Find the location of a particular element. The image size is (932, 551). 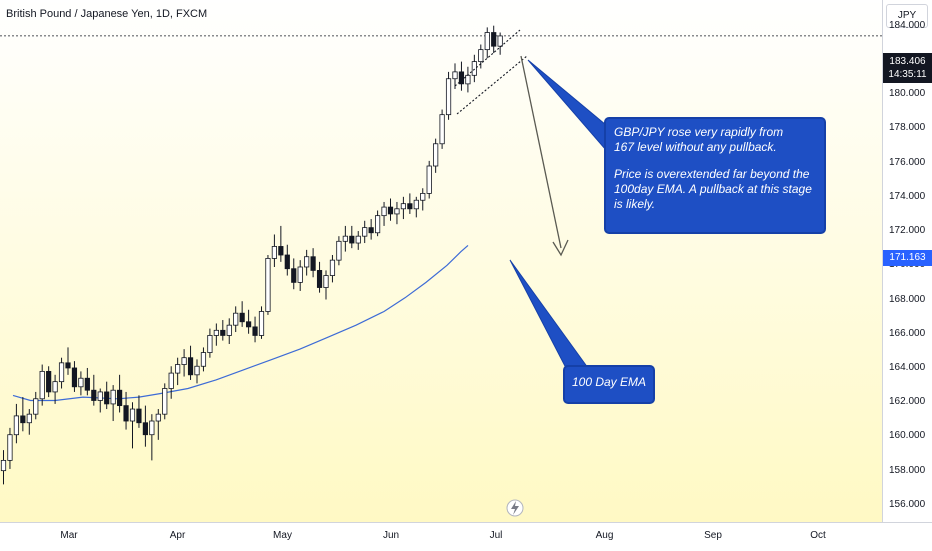

ema-price-value: 171.163 is located at coordinates (907, 257).